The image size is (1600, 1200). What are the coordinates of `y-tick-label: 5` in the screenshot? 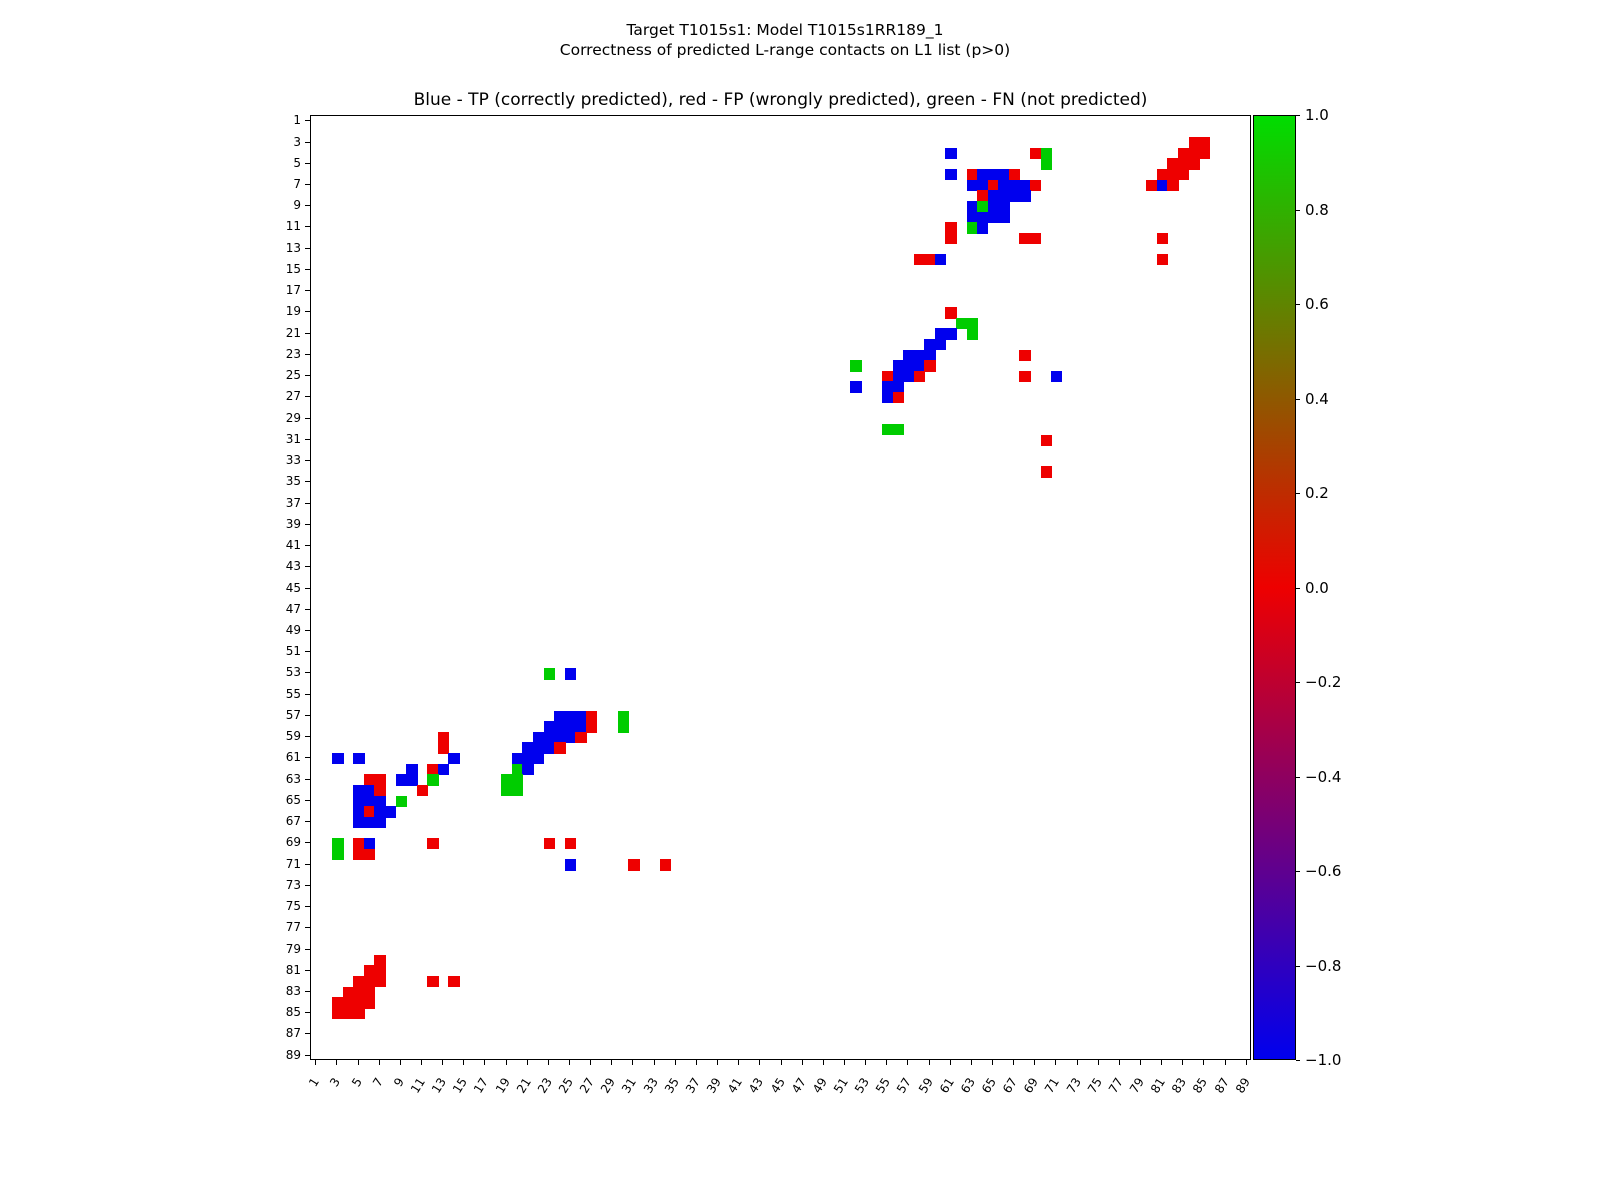 It's located at (297, 162).